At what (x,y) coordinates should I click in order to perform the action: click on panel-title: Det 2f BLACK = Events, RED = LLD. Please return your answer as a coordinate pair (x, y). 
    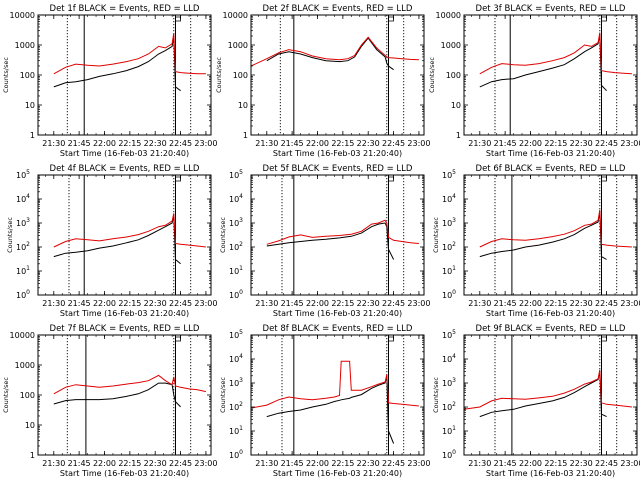
    Looking at the image, I should click on (338, 9).